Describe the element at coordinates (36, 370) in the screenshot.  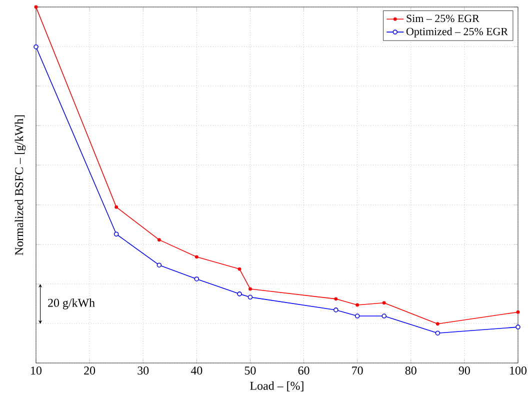
I see `x-tick-label: 10` at that location.